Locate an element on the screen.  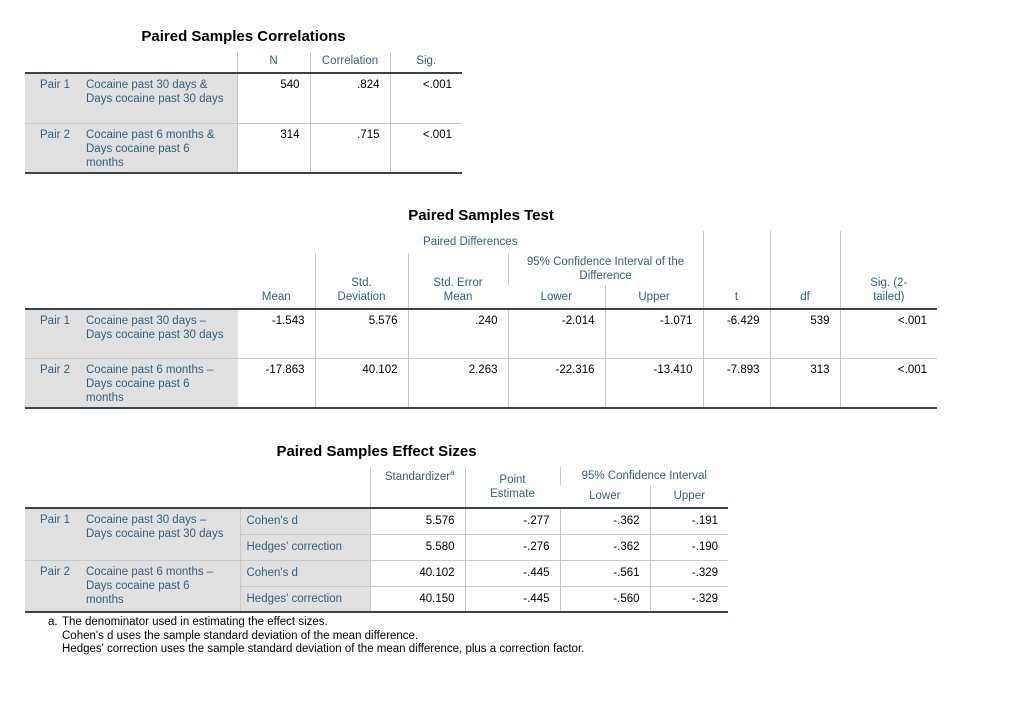
column-header-point-estimate: Point Estimate is located at coordinates (512, 488).